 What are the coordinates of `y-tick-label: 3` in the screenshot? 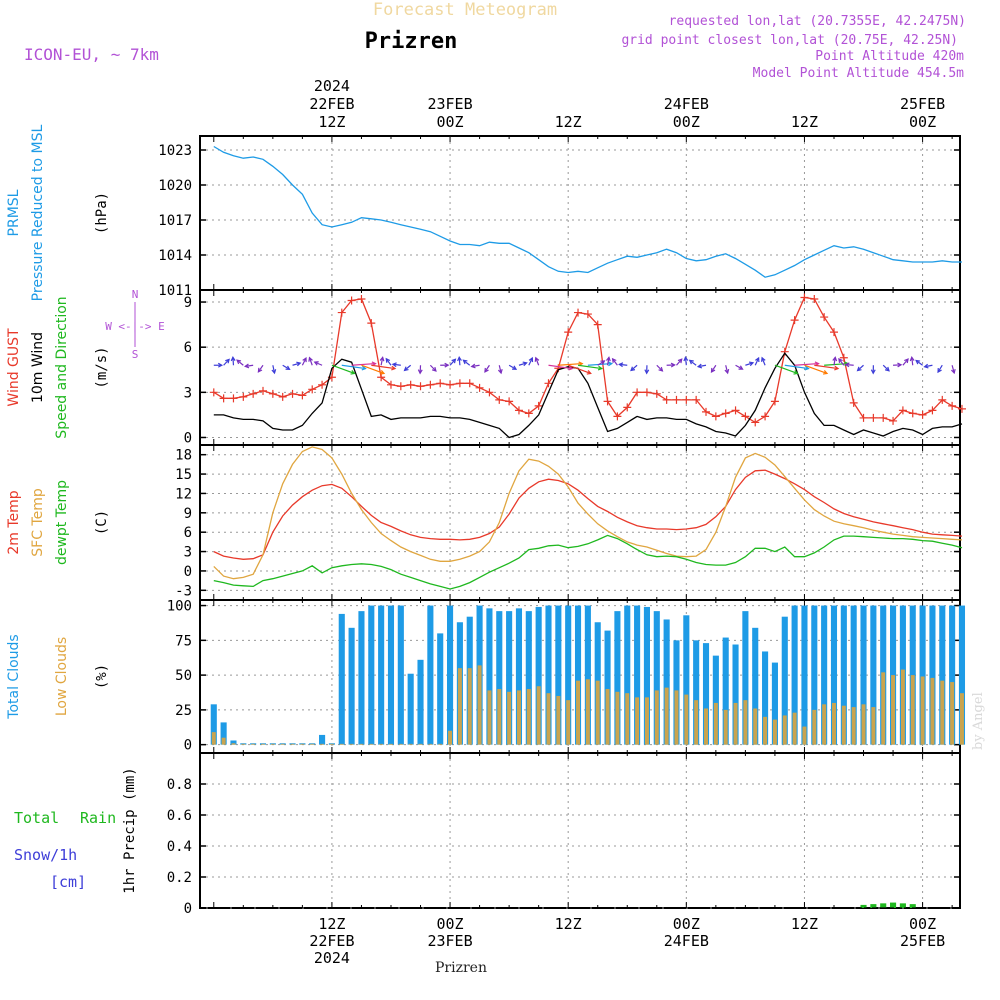 It's located at (188, 553).